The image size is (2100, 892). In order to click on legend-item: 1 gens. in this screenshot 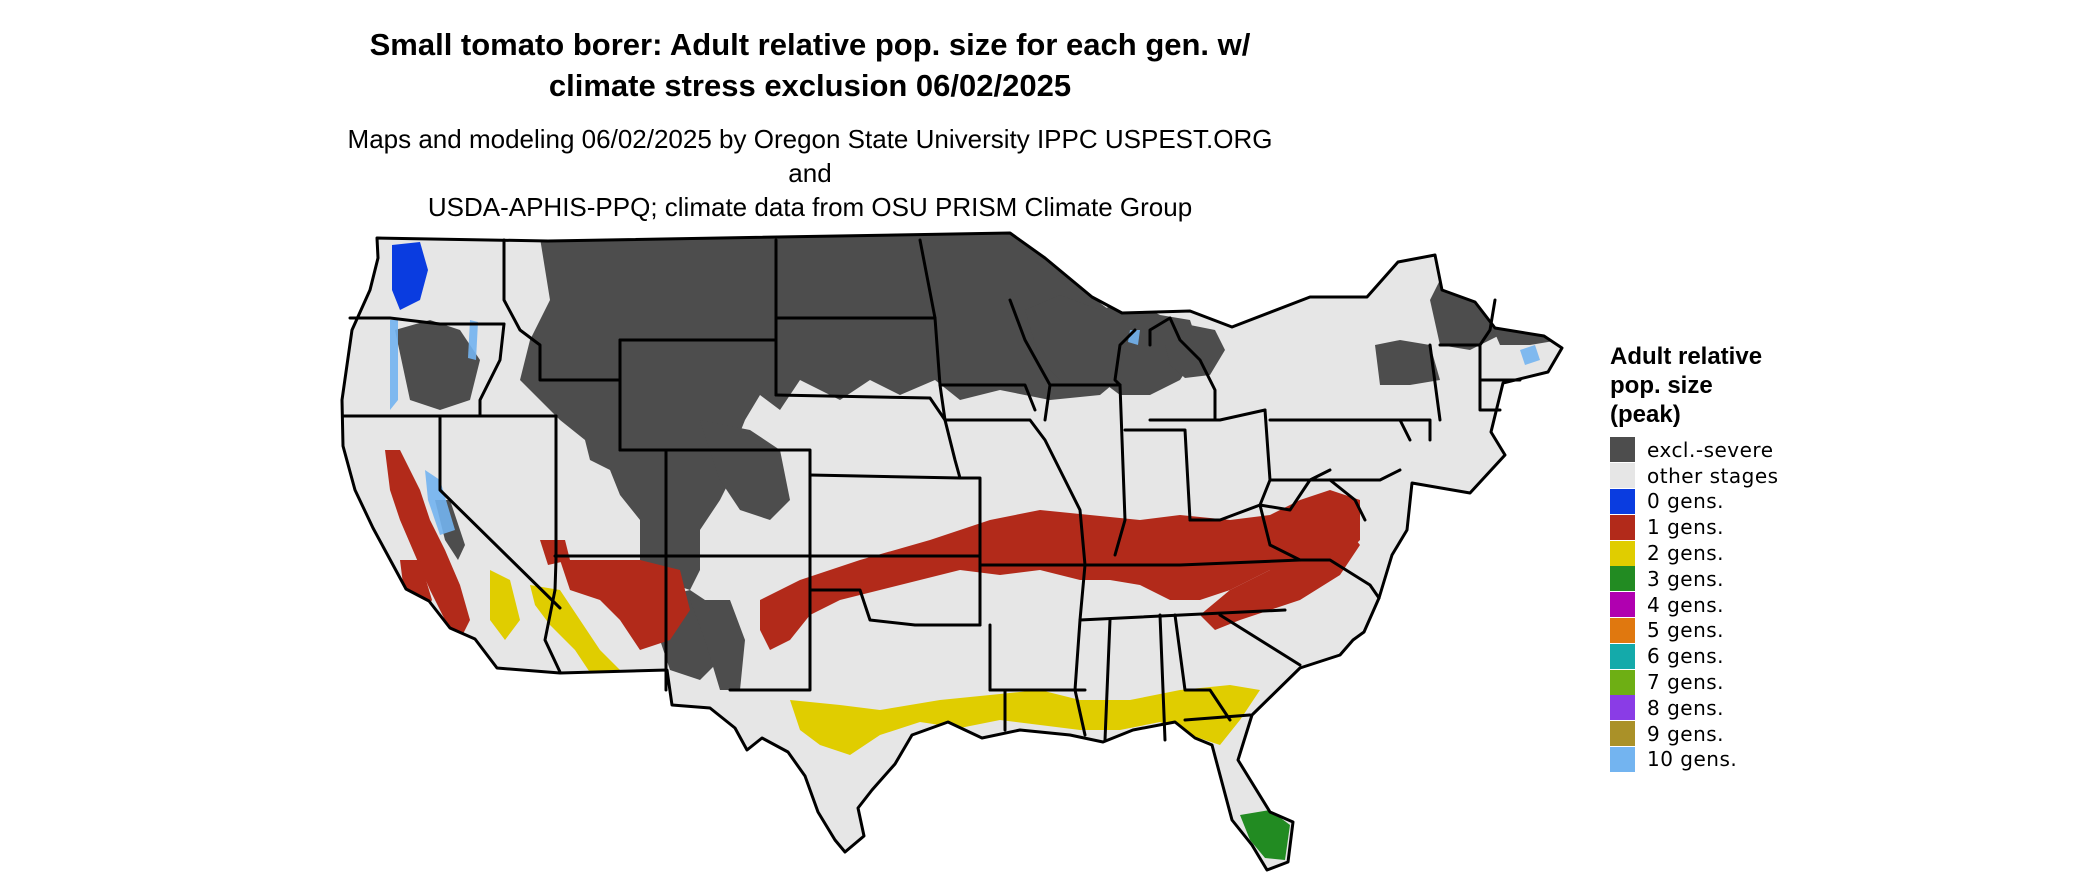, I will do `click(1730, 527)`.